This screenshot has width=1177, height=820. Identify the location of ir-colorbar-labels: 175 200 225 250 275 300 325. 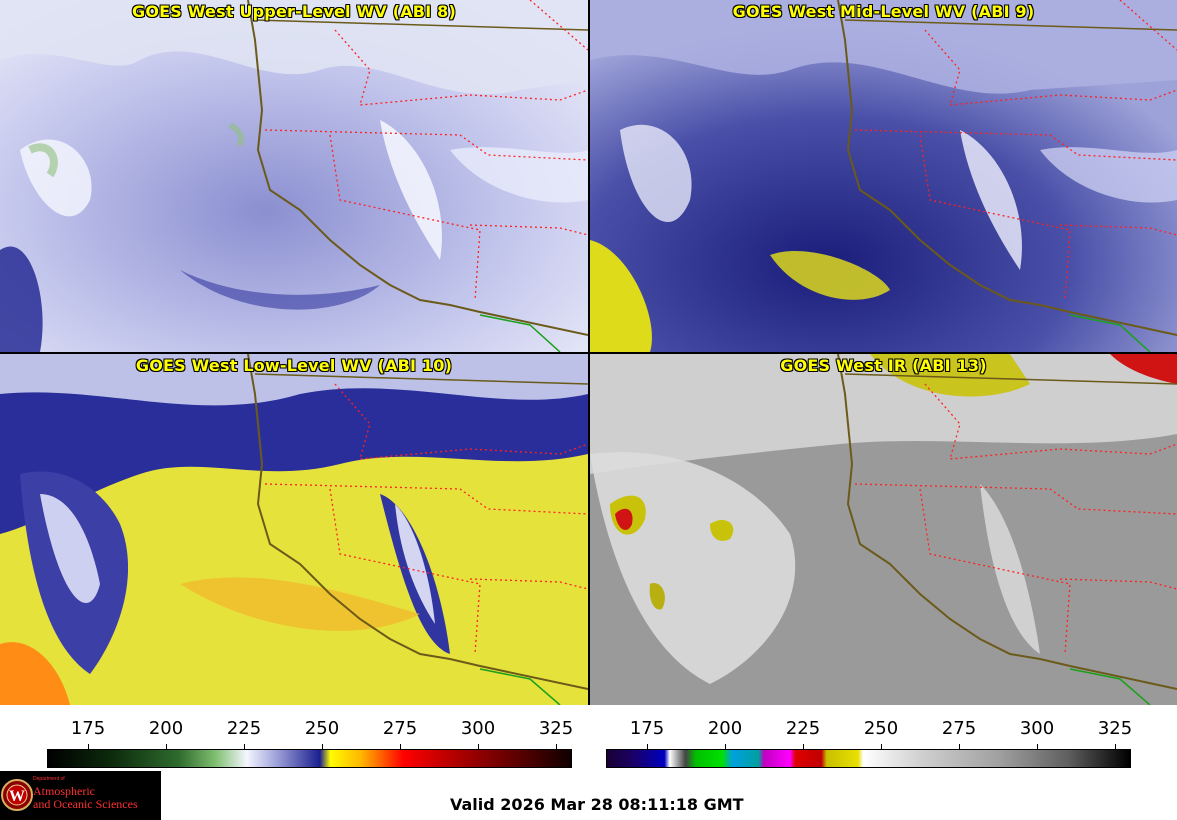
(869, 729).